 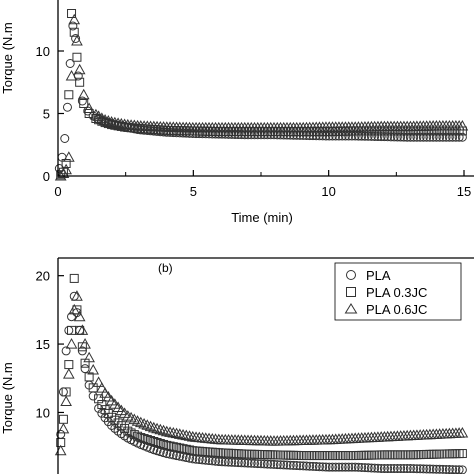 What do you see at coordinates (46, 176) in the screenshot?
I see `panel-a-y-tick-label: 0` at bounding box center [46, 176].